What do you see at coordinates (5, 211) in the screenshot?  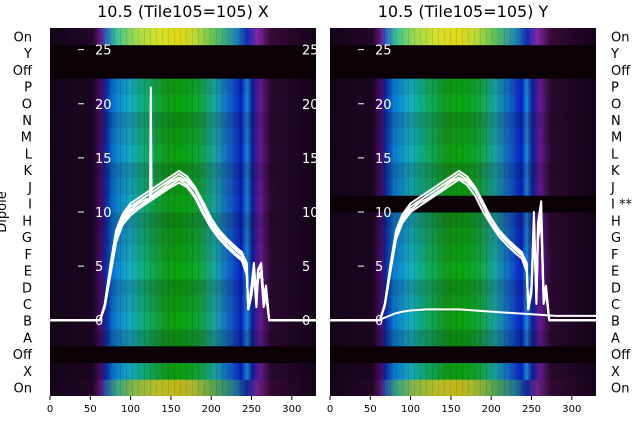 I see `y-axis-label: Dipole` at bounding box center [5, 211].